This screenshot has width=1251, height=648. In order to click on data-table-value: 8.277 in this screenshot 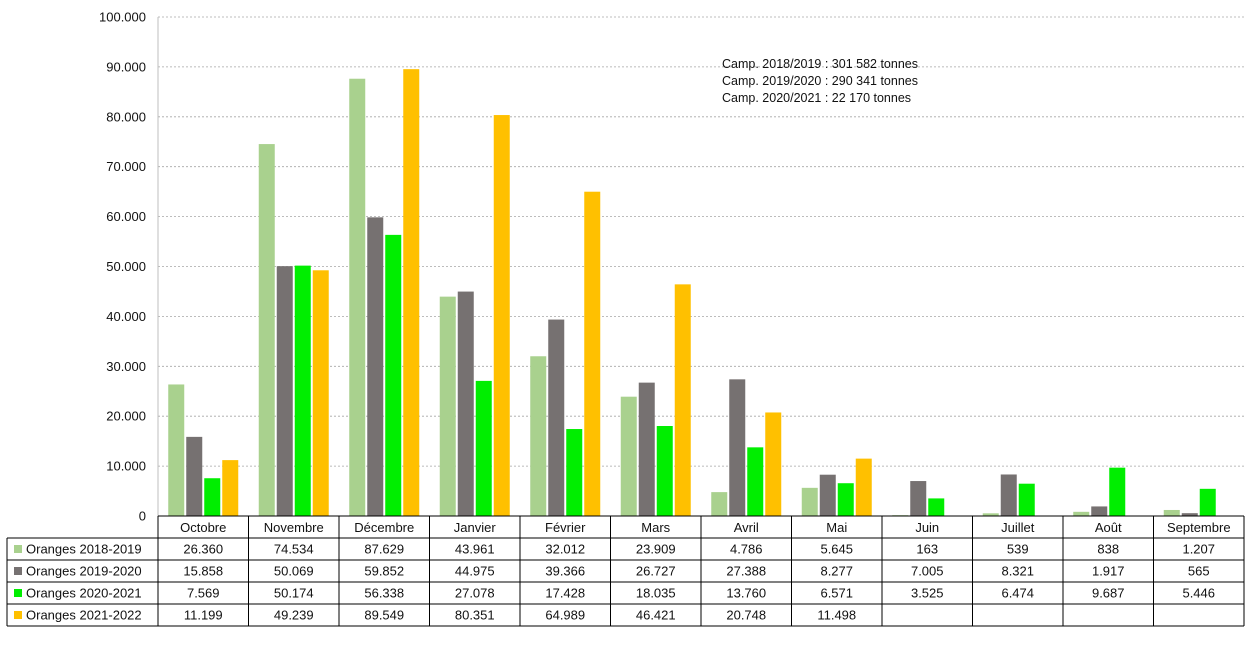, I will do `click(836, 571)`.